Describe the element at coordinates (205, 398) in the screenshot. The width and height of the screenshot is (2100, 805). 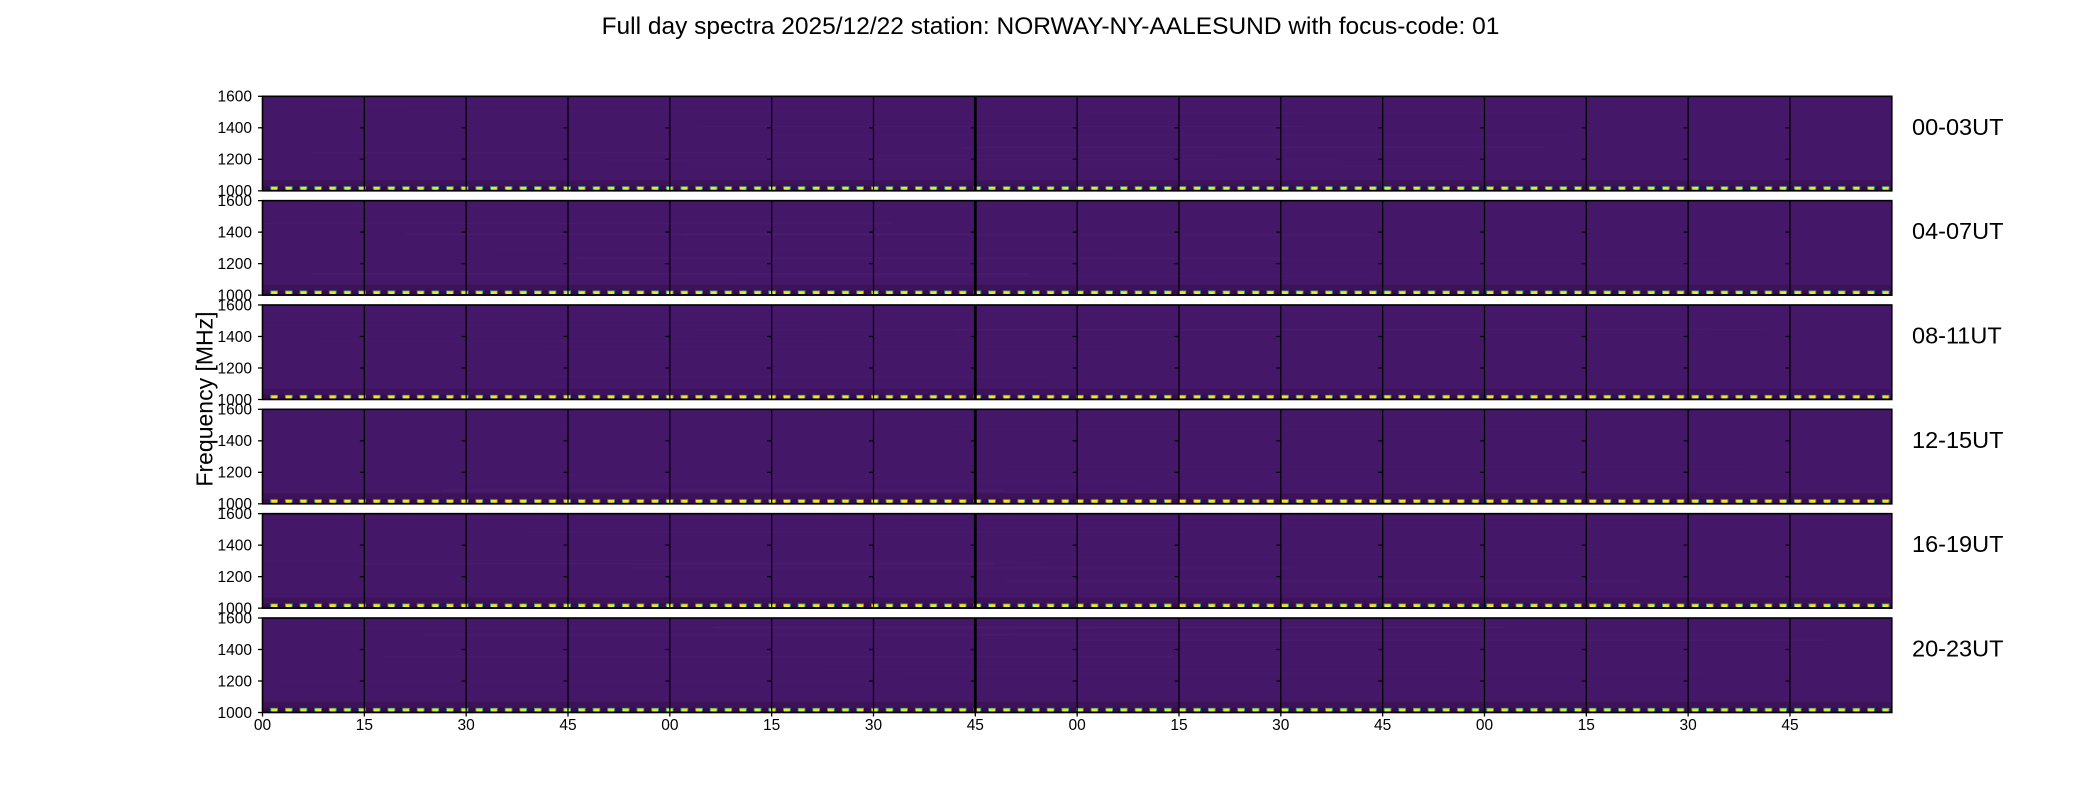
I see `svg-text: Frequency [MHz]` at that location.